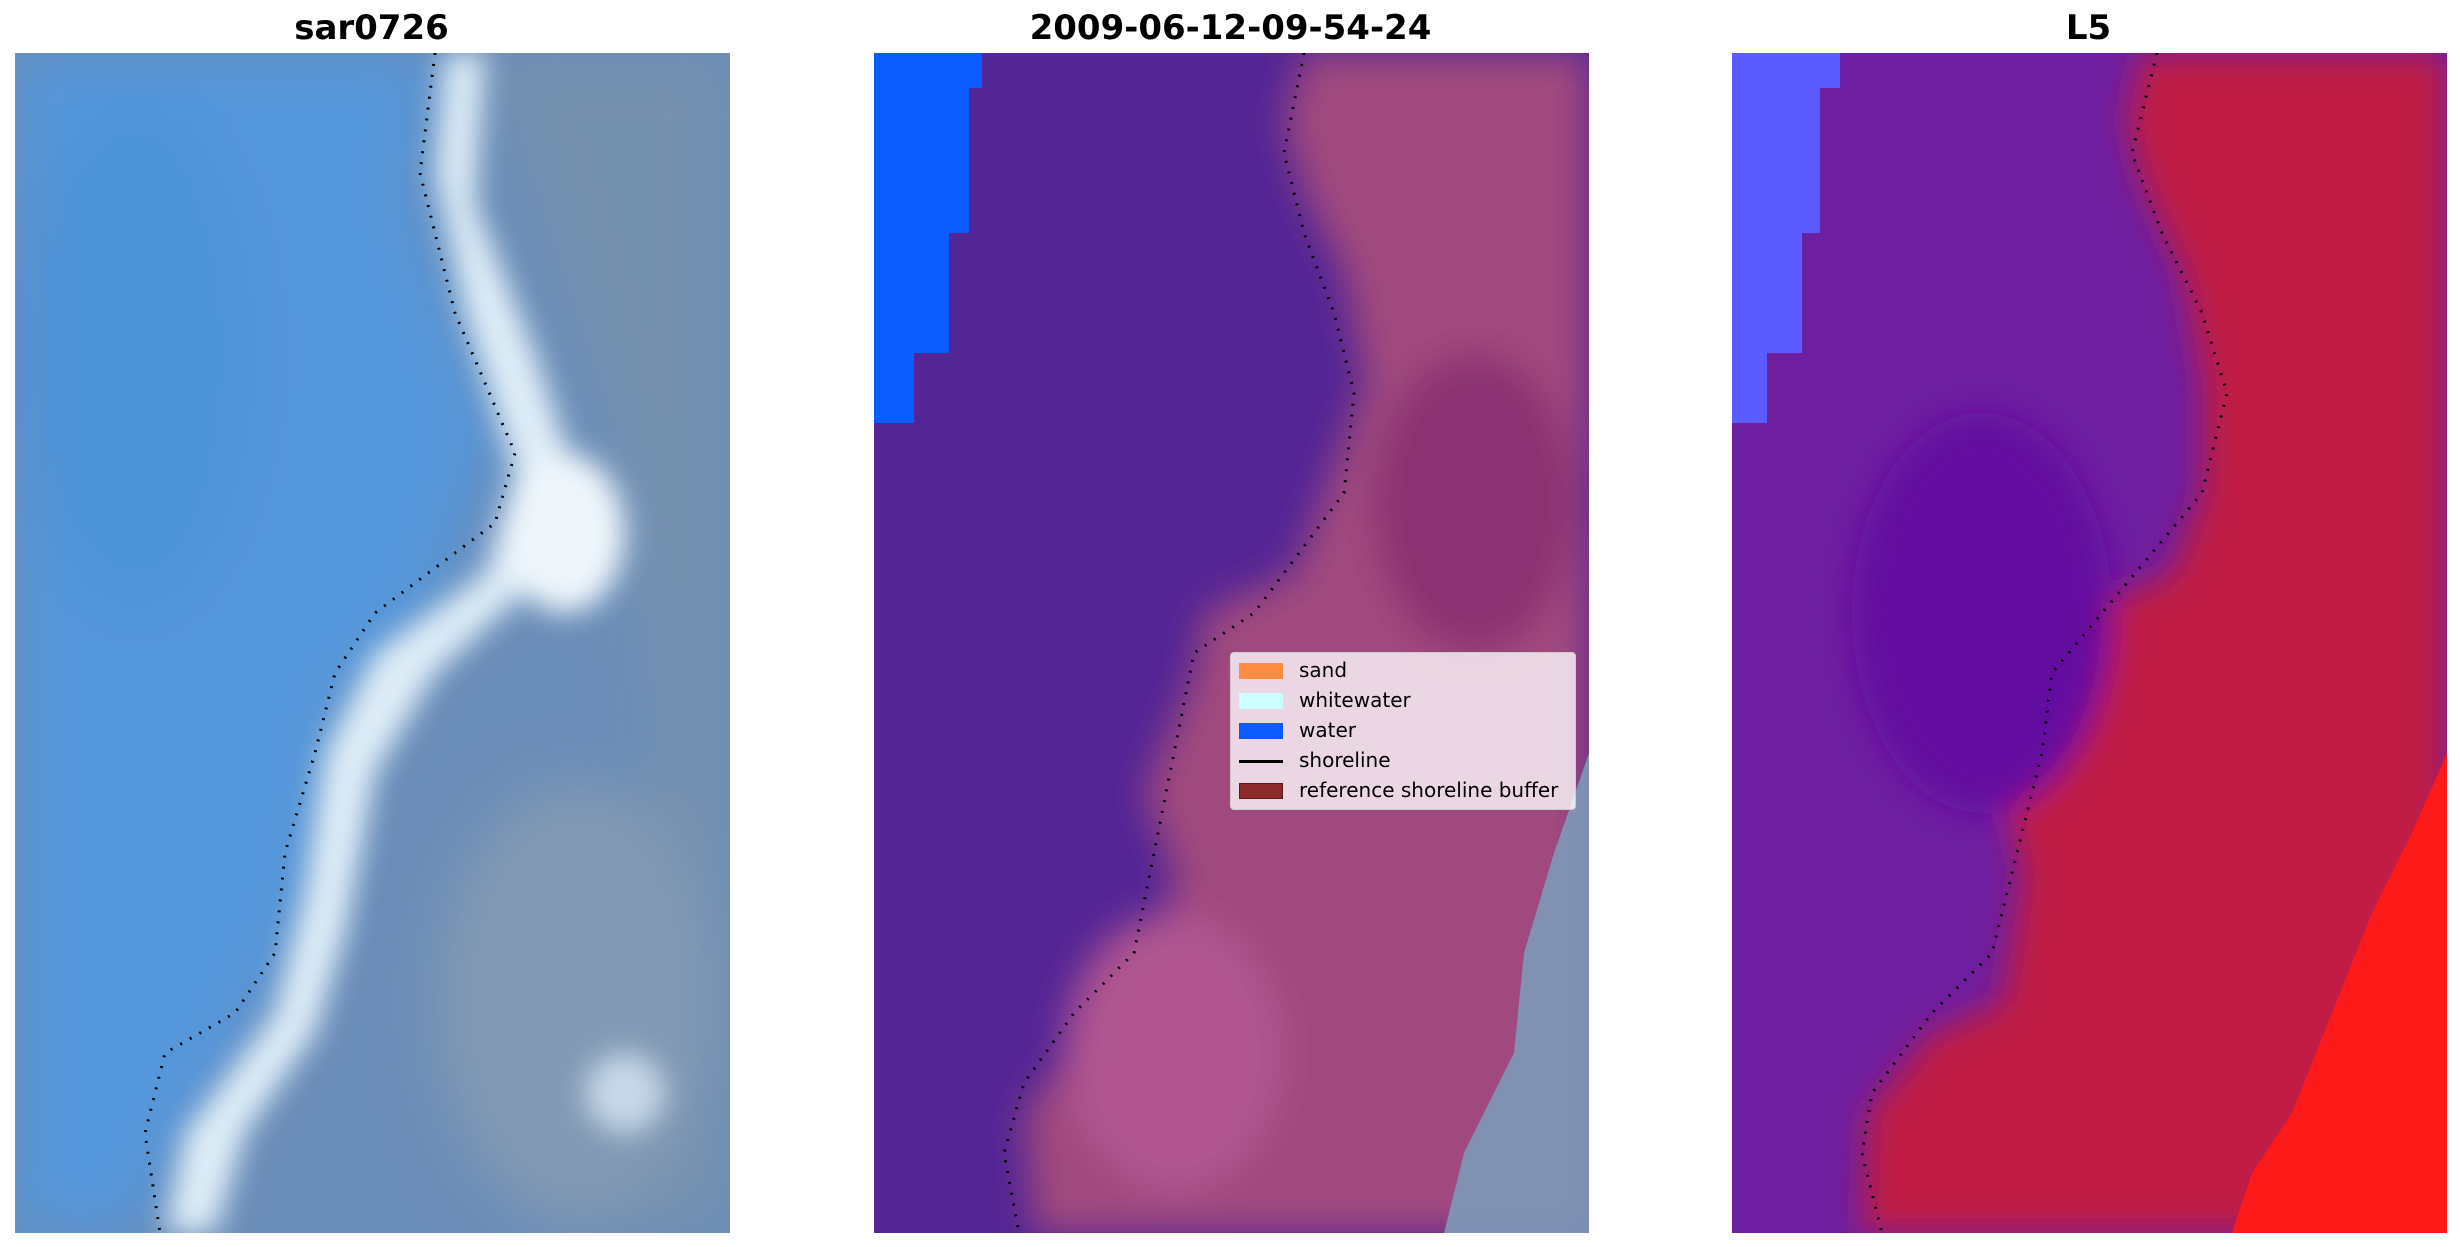 This screenshot has width=2460, height=1247. Describe the element at coordinates (1261, 761) in the screenshot. I see `shoreline-line-swatch` at that location.